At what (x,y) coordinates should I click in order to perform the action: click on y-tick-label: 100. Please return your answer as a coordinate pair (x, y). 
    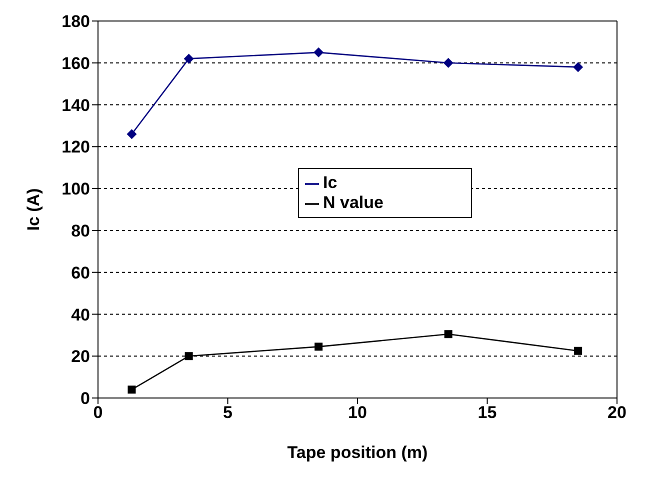
    Looking at the image, I should click on (76, 189).